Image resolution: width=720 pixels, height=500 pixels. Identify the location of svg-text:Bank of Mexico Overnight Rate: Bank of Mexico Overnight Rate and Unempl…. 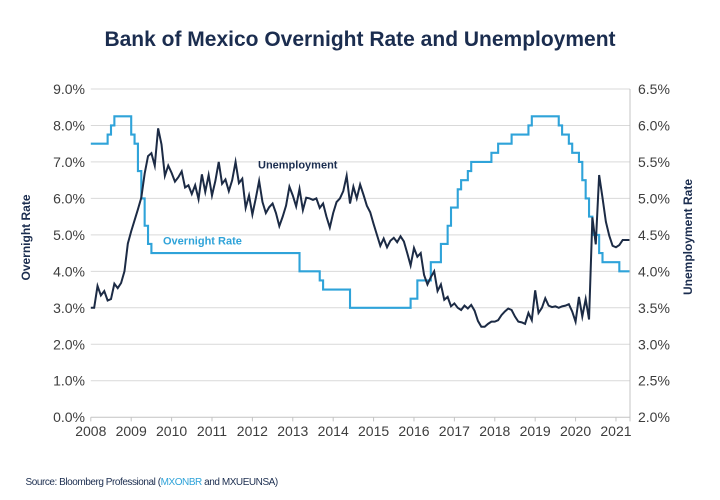
(359, 39).